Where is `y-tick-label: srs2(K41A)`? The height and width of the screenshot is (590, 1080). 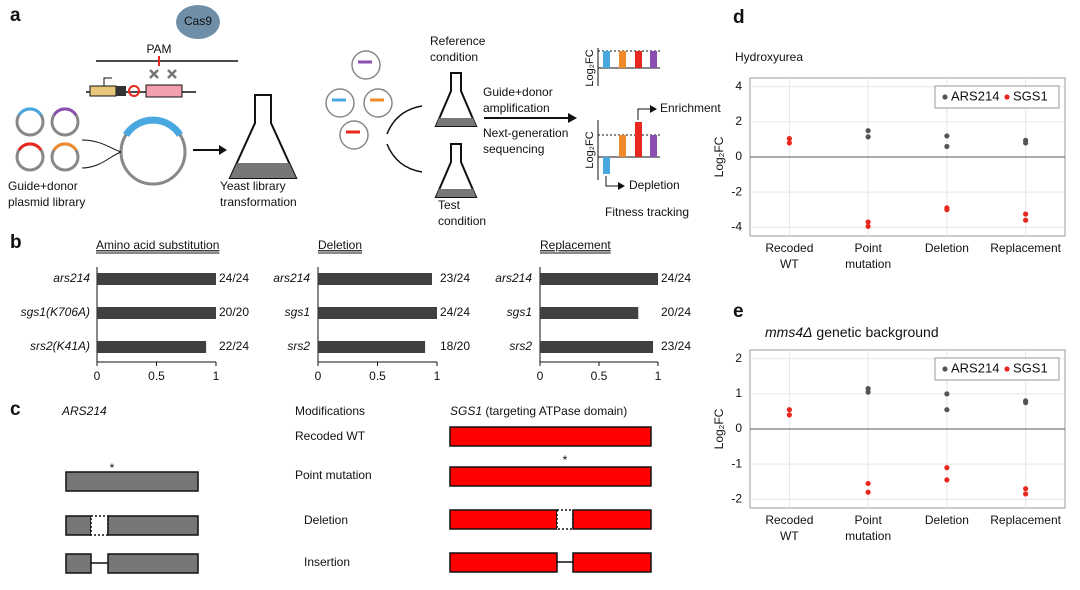 y-tick-label: srs2(K41A) is located at coordinates (60, 346).